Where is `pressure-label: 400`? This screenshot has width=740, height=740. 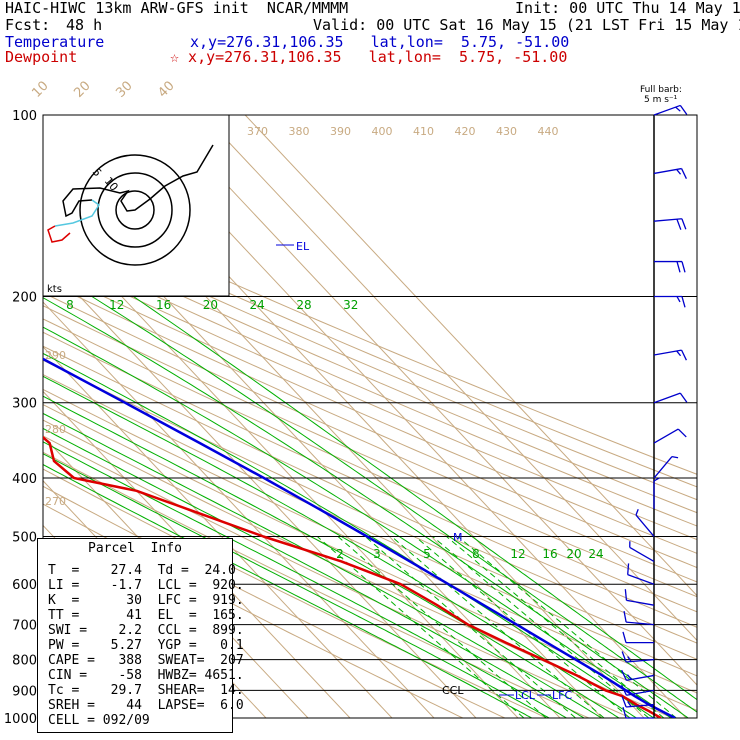 pressure-label: 400 is located at coordinates (24, 479).